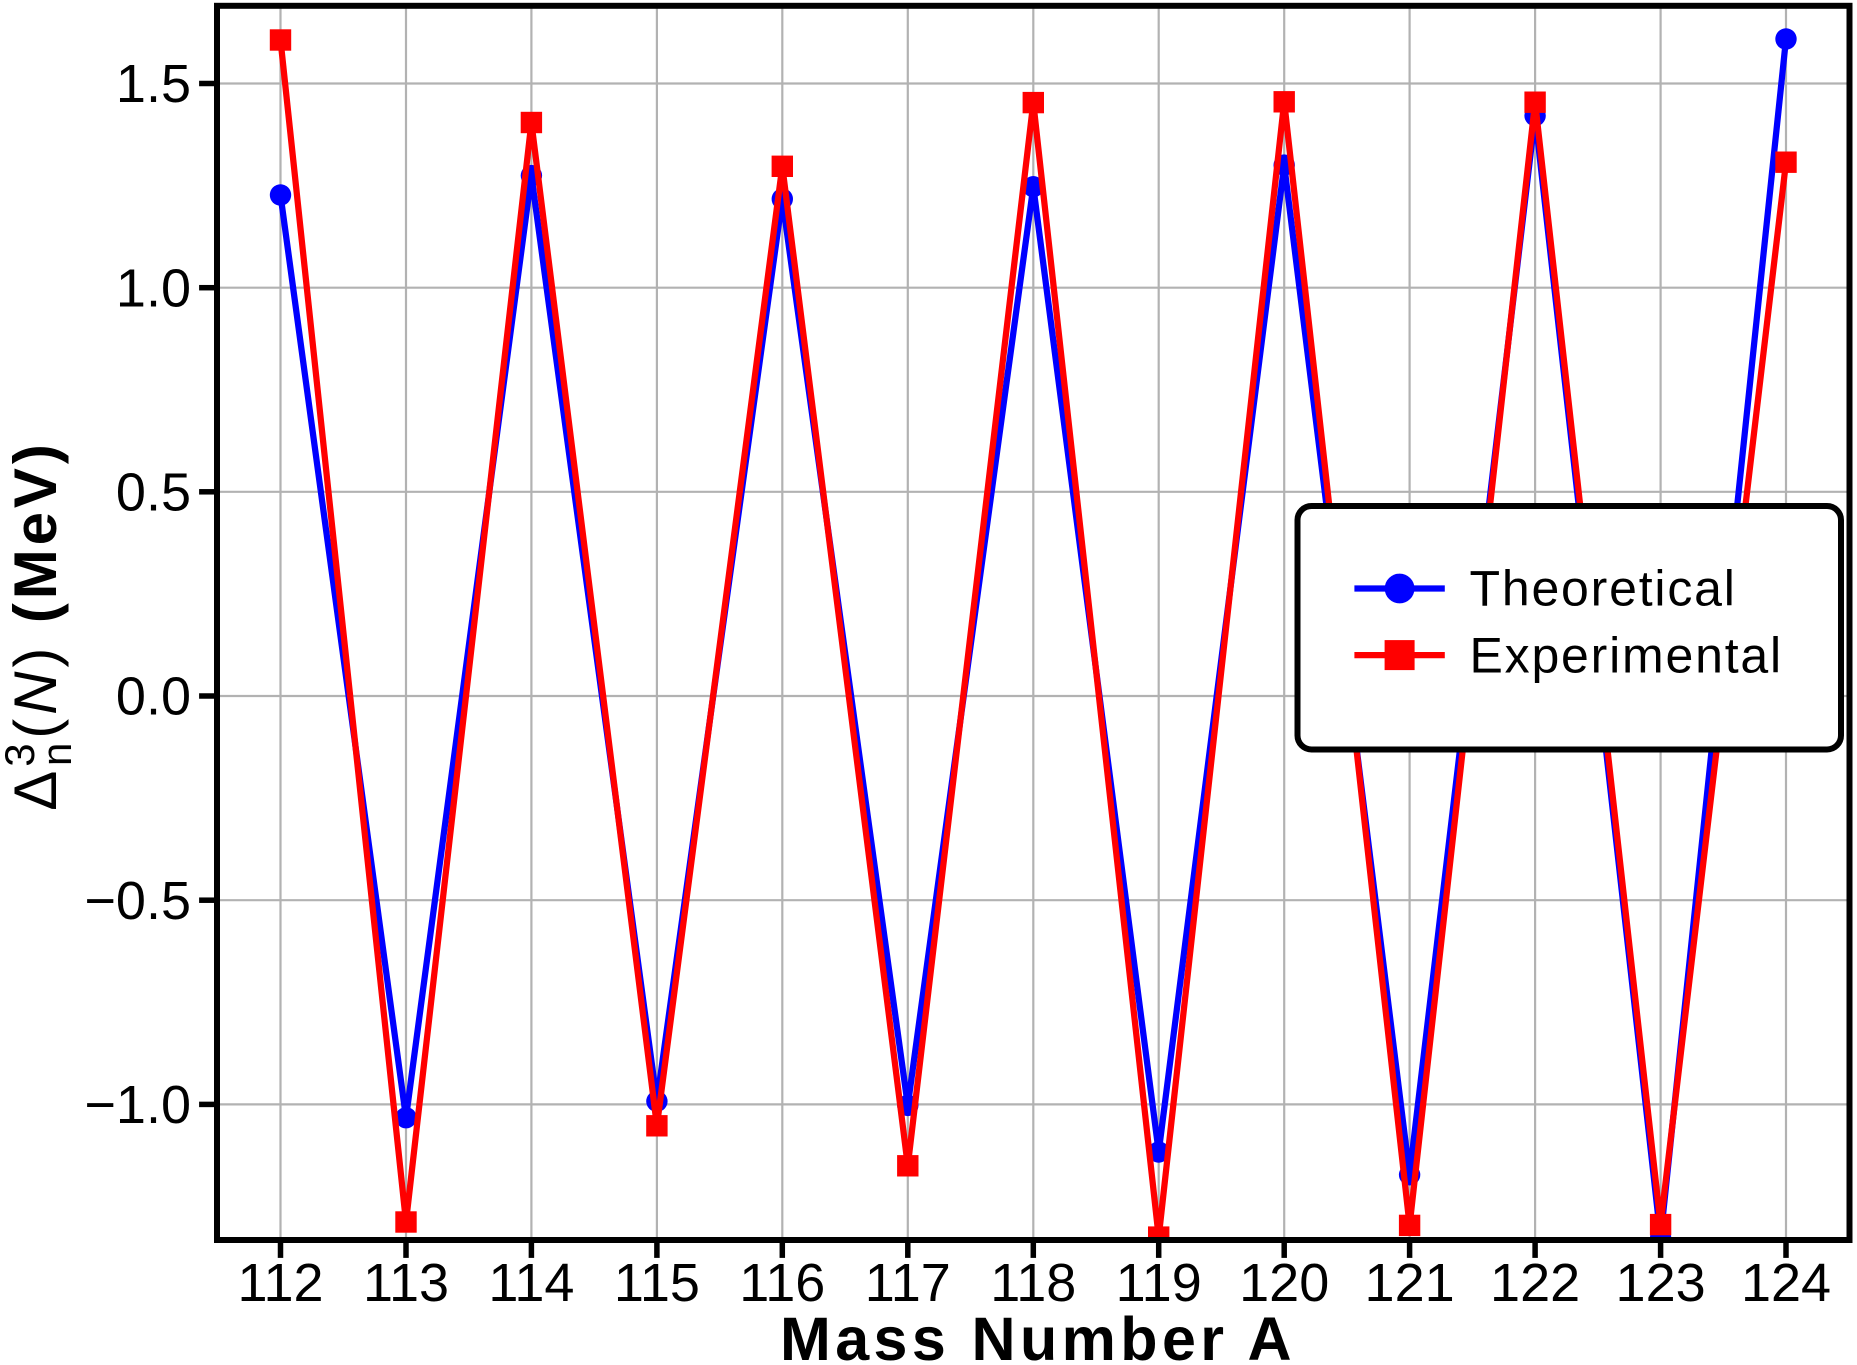  Describe the element at coordinates (782, 1283) in the screenshot. I see `svg-text: 116` at that location.